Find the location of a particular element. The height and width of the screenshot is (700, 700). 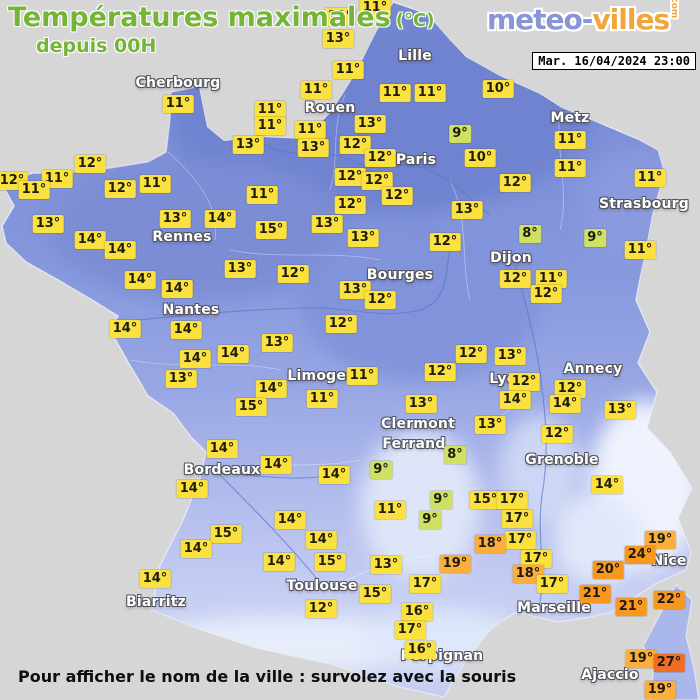

temp-label: 22° is located at coordinates (669, 600).